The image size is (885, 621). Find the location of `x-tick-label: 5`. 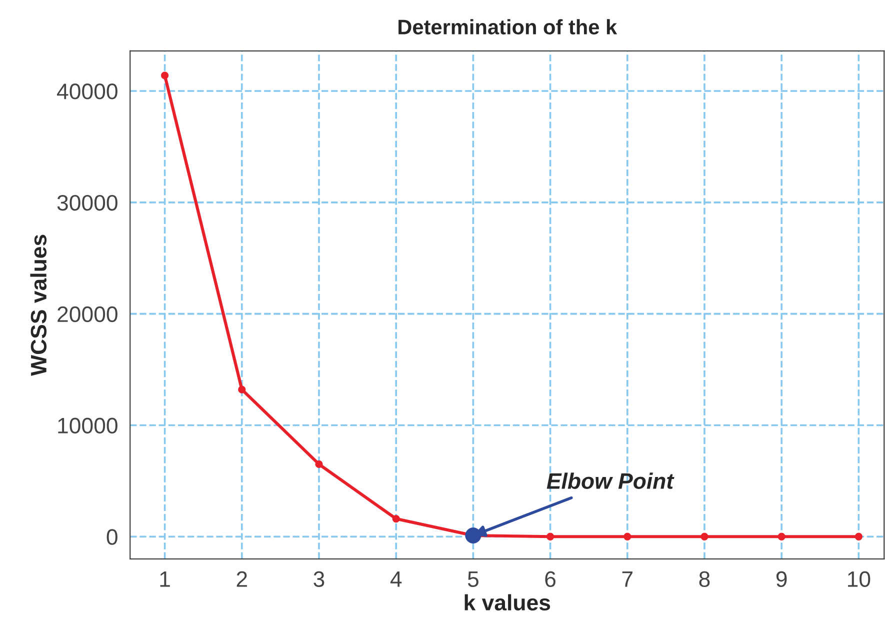

x-tick-label: 5 is located at coordinates (473, 580).